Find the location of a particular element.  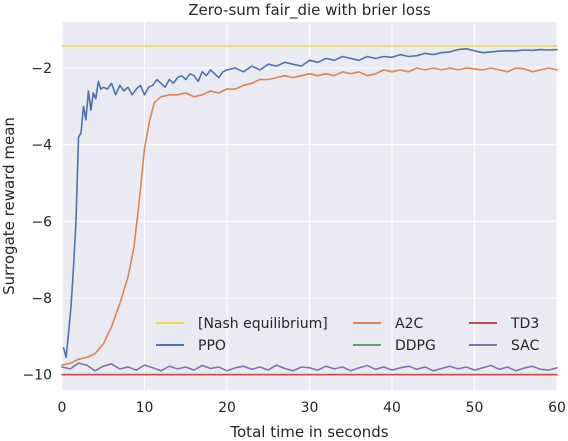

legend-label-td3: TD3 is located at coordinates (524, 324).